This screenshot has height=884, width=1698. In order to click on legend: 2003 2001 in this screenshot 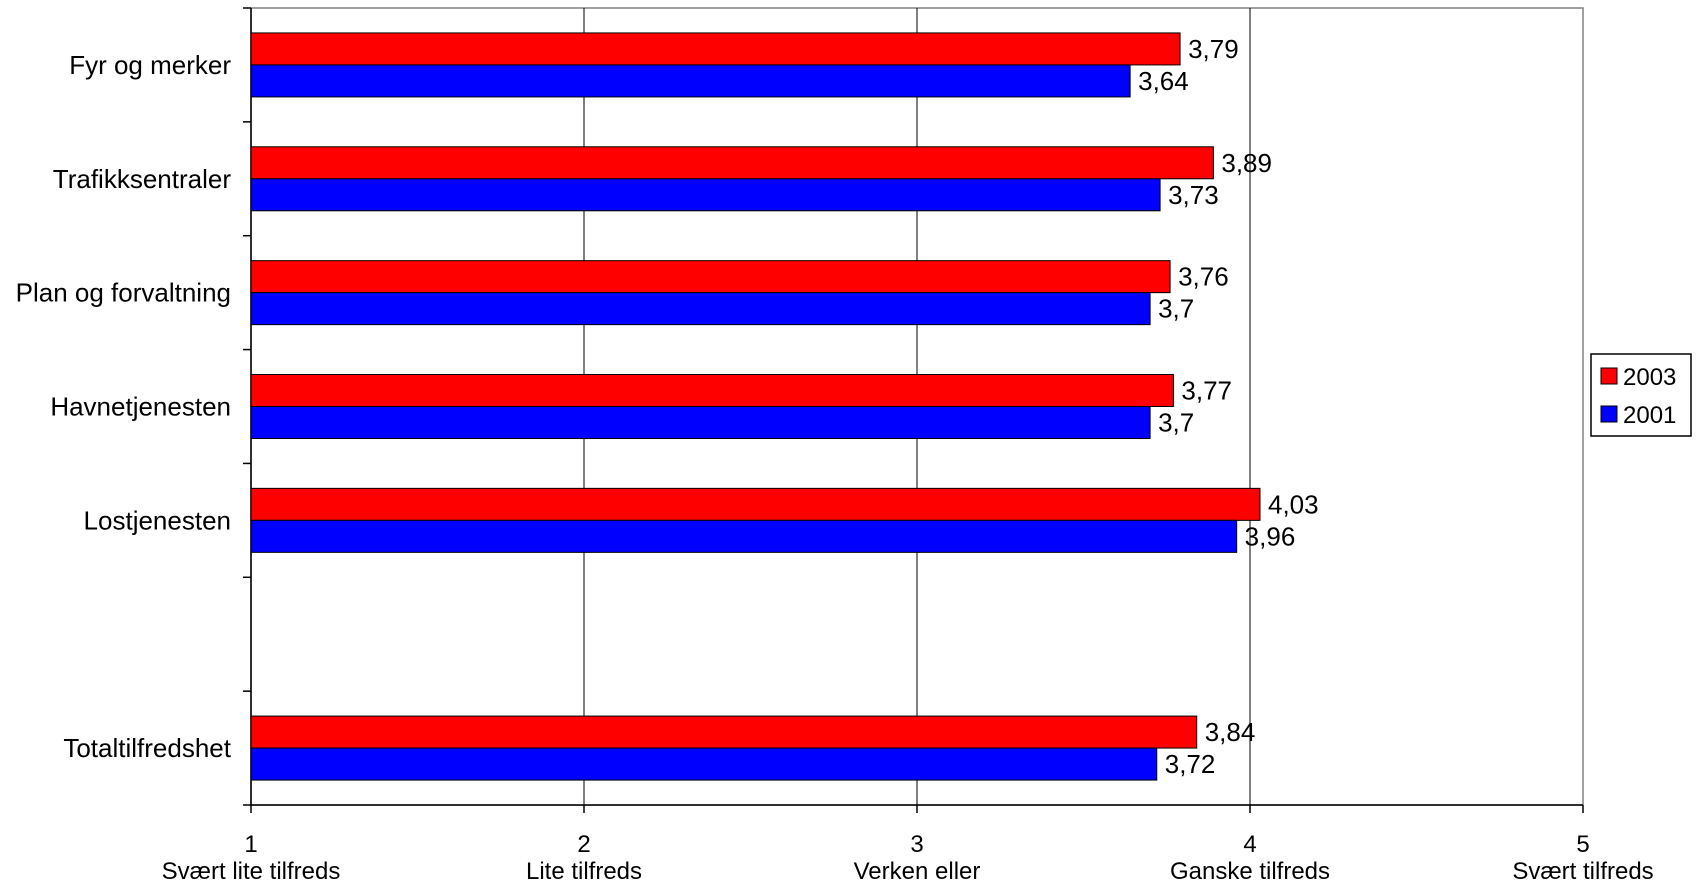, I will do `click(1641, 395)`.